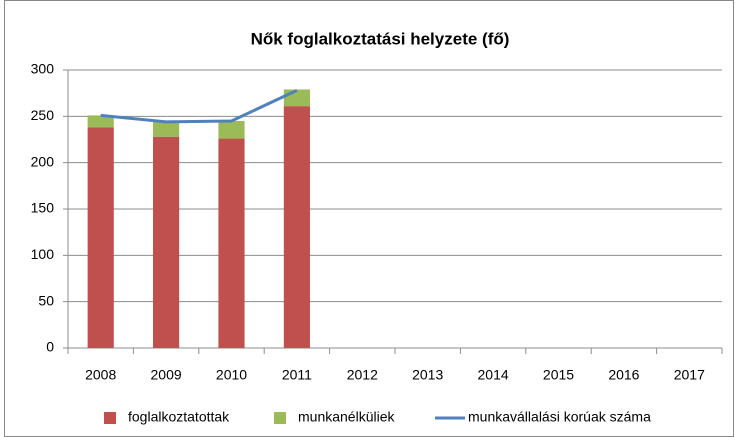 Image resolution: width=735 pixels, height=437 pixels. Describe the element at coordinates (297, 375) in the screenshot. I see `x-tick-label: 2011` at that location.